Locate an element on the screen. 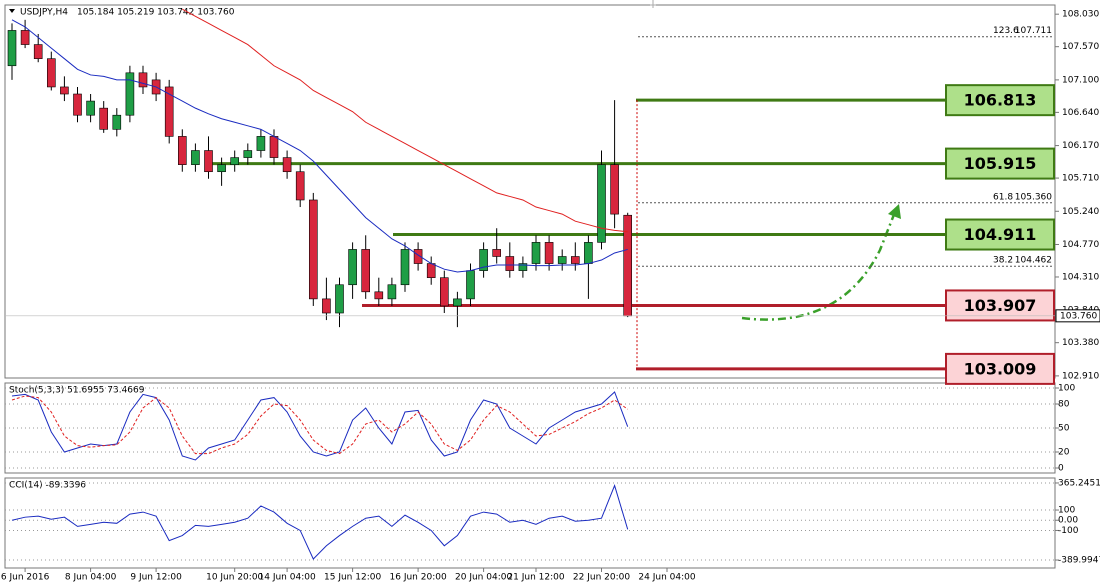  y-tick-label: 107.570 is located at coordinates (1080, 47).